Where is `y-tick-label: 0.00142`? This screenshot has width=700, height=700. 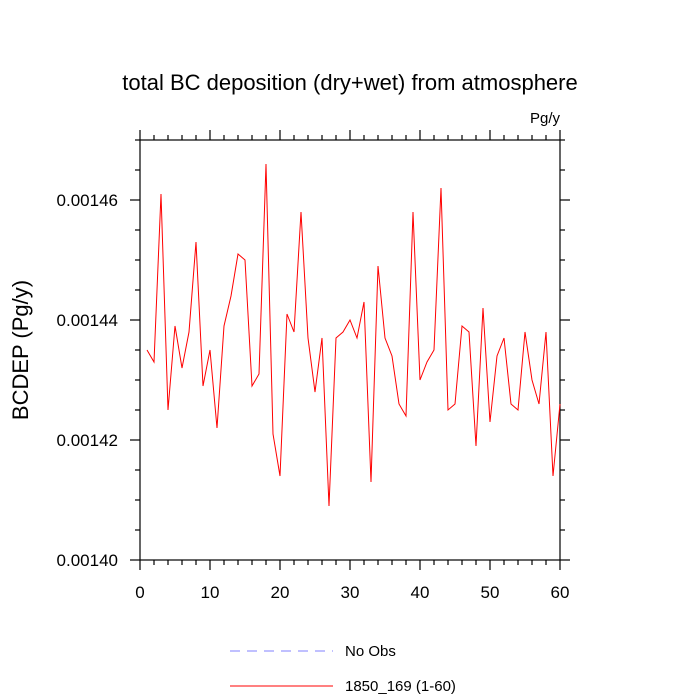
y-tick-label: 0.00142 is located at coordinates (87, 440).